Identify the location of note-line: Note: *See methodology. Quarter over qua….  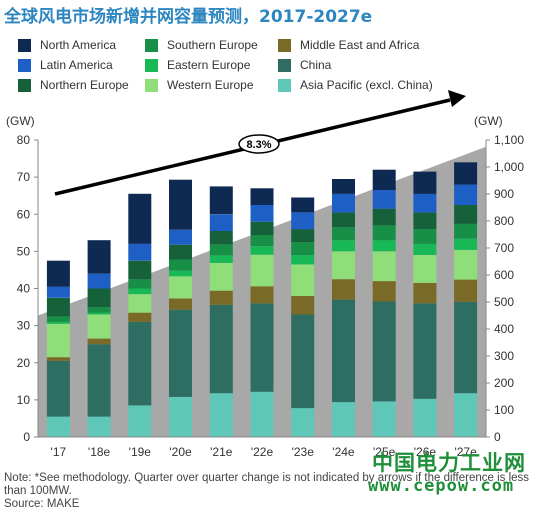
(267, 484).